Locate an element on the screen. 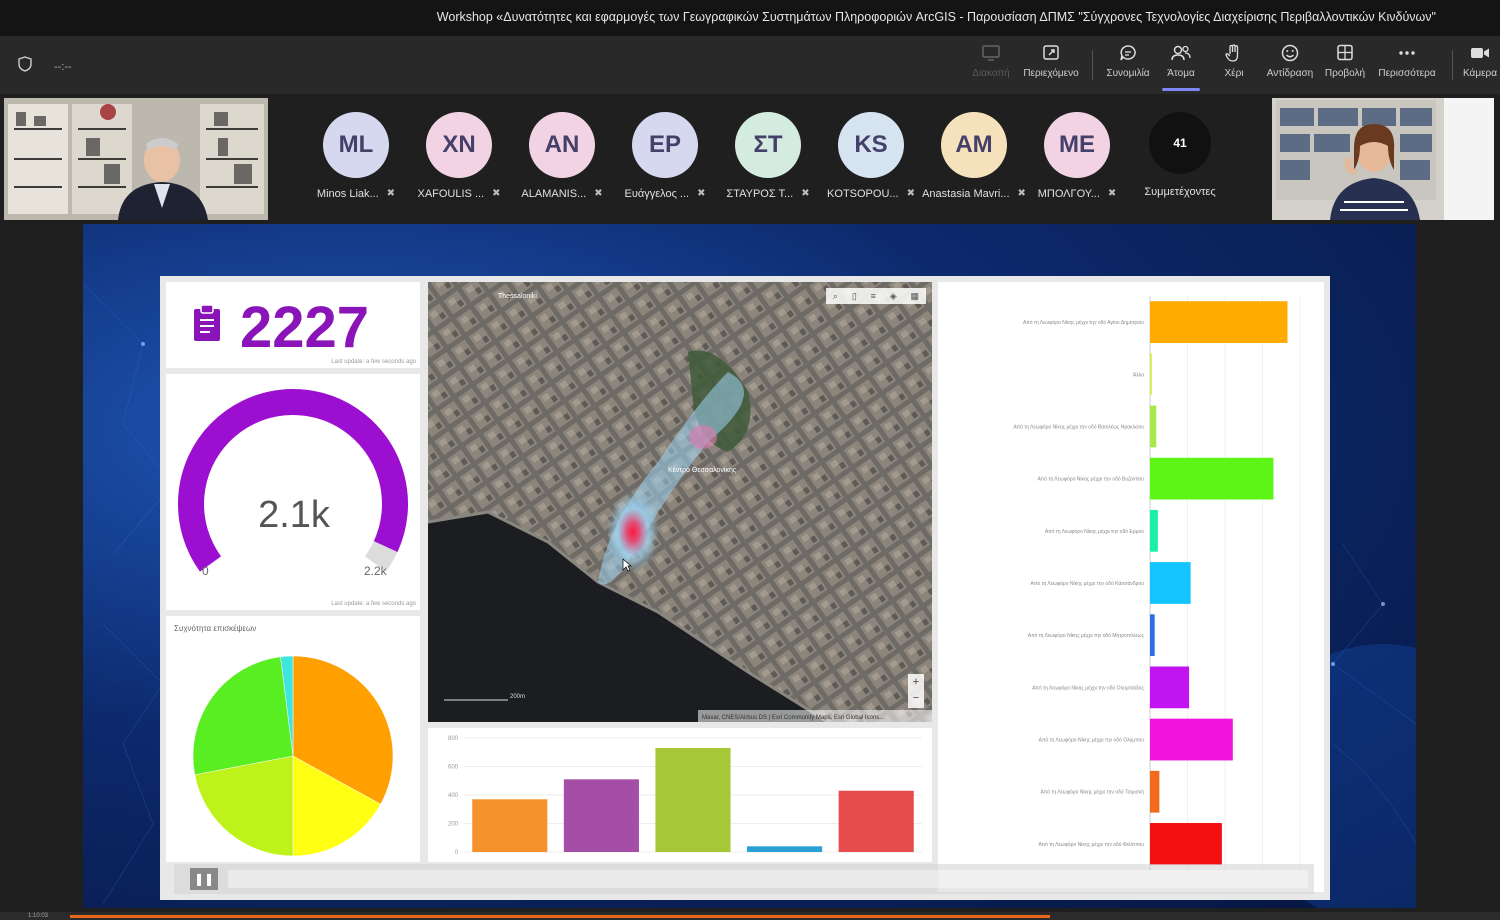 This screenshot has width=1500, height=920. participant-tile: AM Anastasia Mavri... ✖ is located at coordinates (974, 156).